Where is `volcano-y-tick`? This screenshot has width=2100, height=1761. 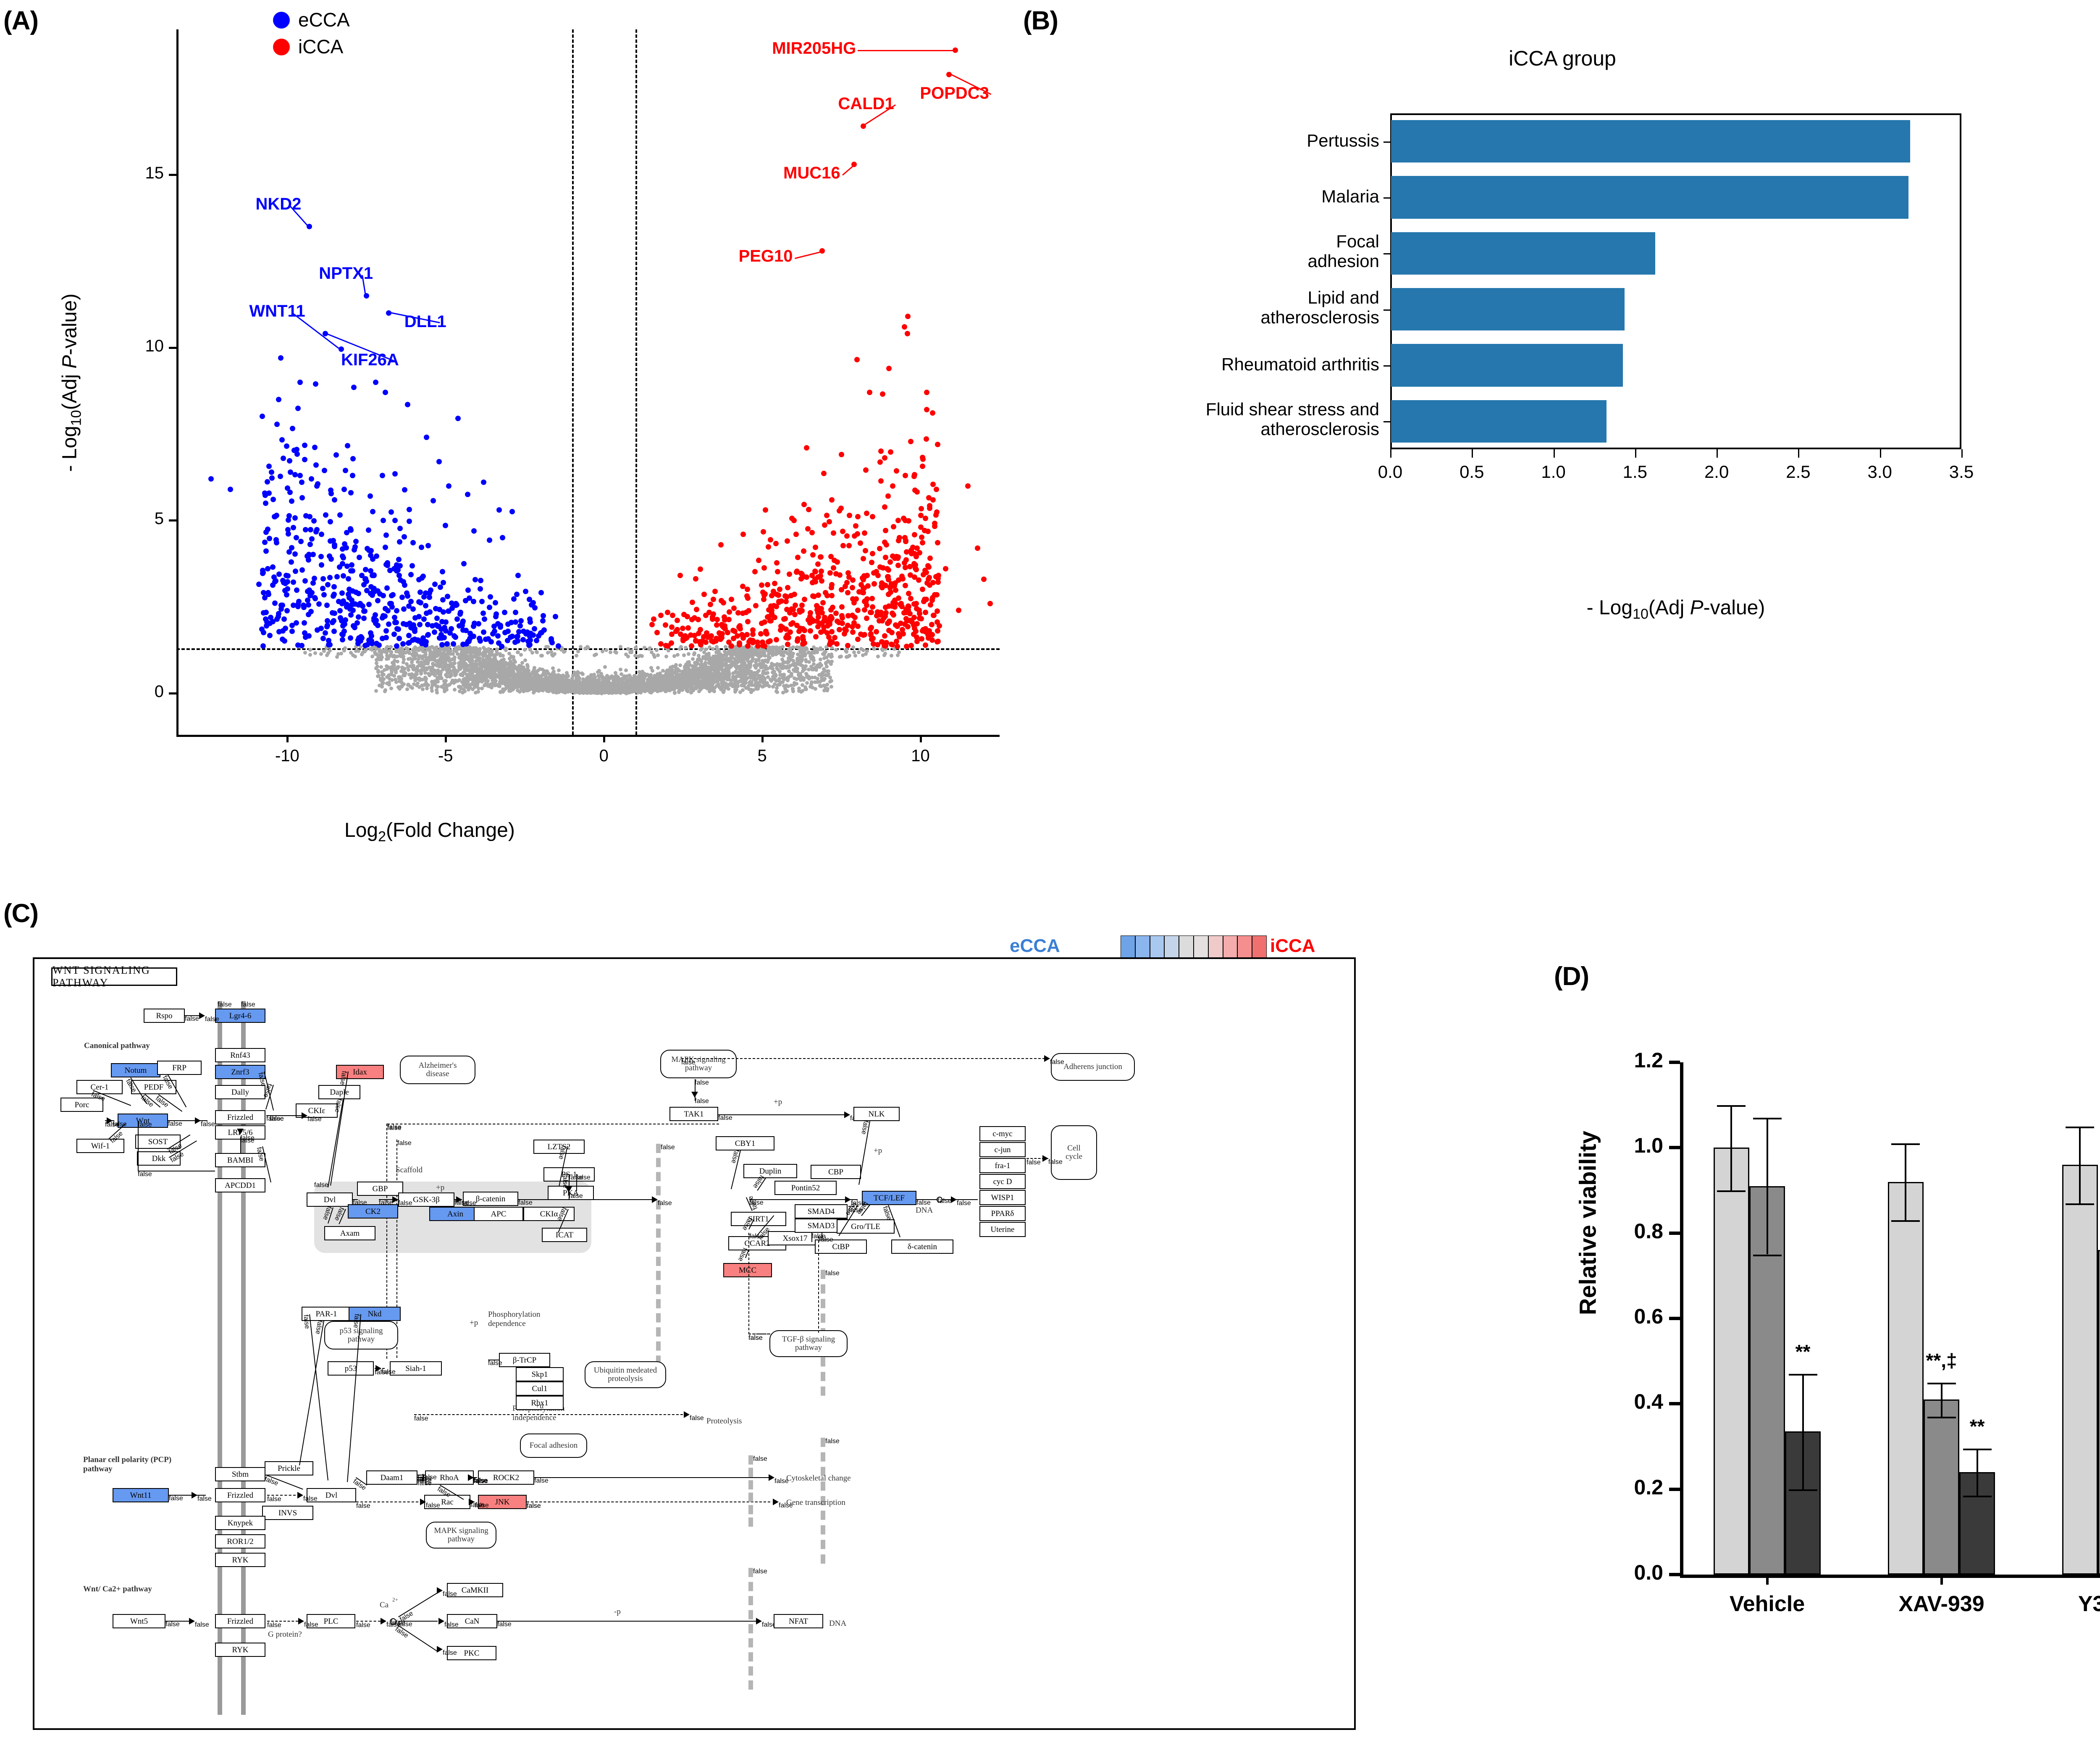
volcano-y-tick is located at coordinates (172, 174).